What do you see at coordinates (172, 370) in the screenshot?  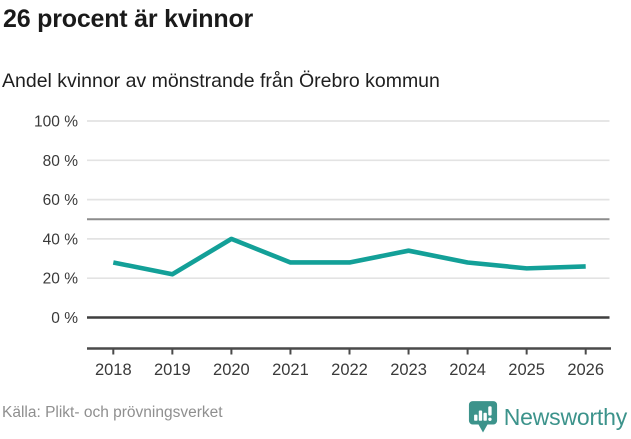 I see `x-tick-label: 2019` at bounding box center [172, 370].